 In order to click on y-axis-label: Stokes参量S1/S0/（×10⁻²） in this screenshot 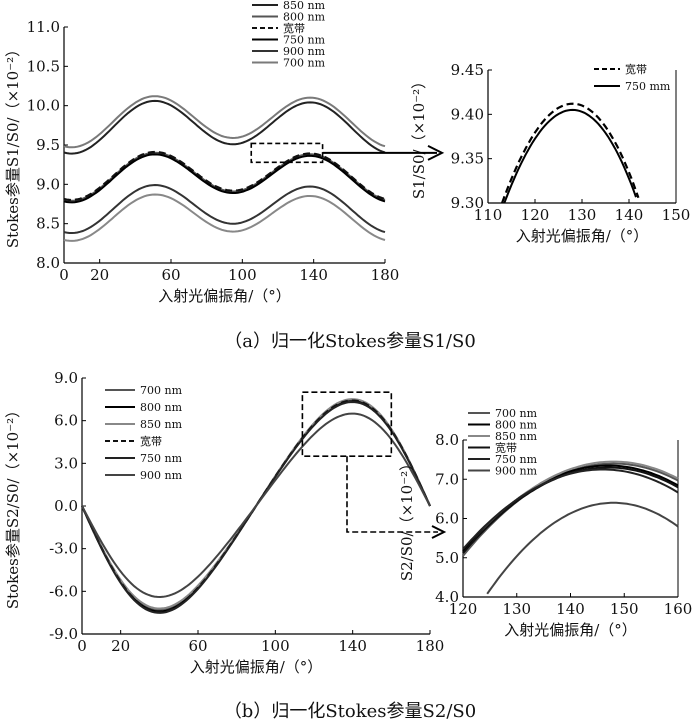, I will do `click(13, 145)`.